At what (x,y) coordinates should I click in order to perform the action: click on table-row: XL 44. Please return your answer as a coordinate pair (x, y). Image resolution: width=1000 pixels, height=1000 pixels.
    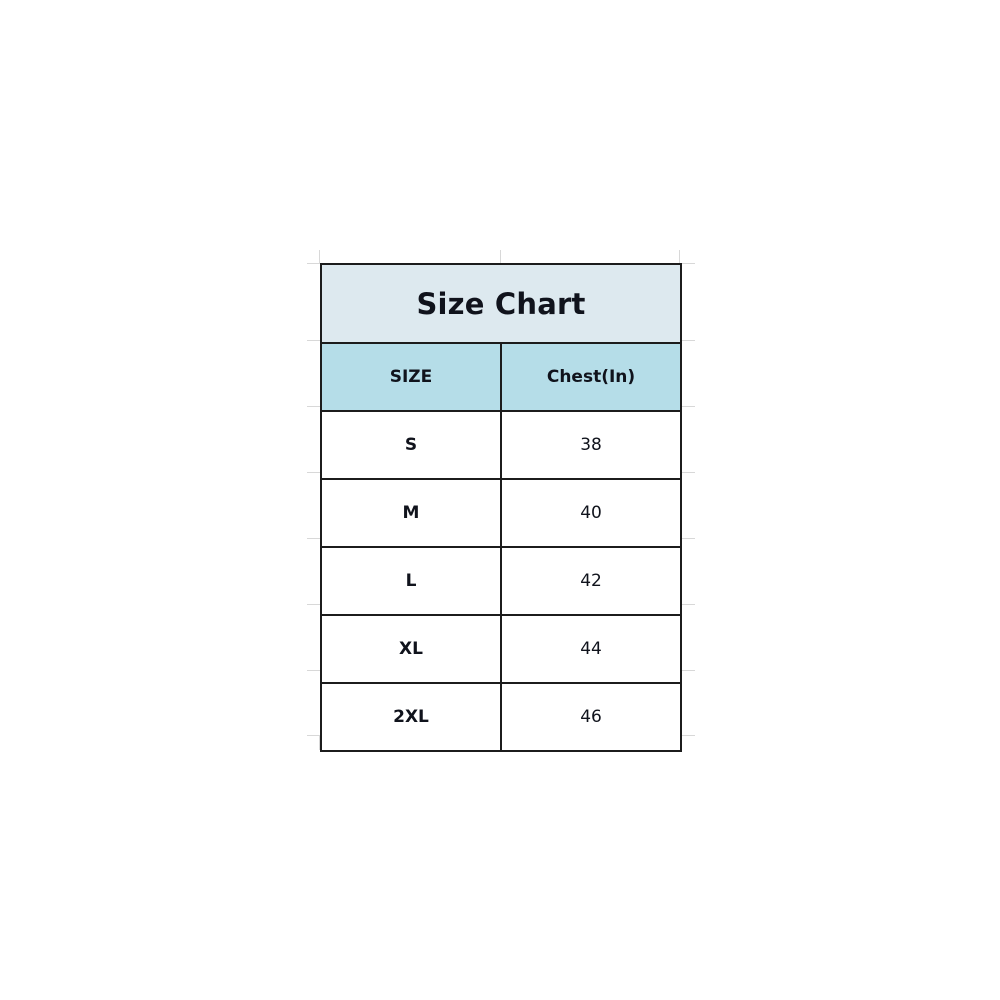
    Looking at the image, I should click on (501, 649).